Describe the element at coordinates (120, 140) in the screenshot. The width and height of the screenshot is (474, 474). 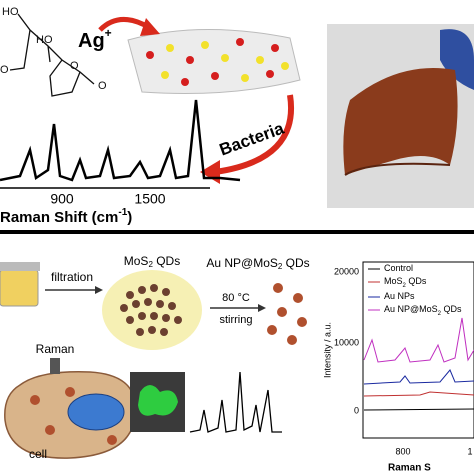
I see `spectrum` at that location.